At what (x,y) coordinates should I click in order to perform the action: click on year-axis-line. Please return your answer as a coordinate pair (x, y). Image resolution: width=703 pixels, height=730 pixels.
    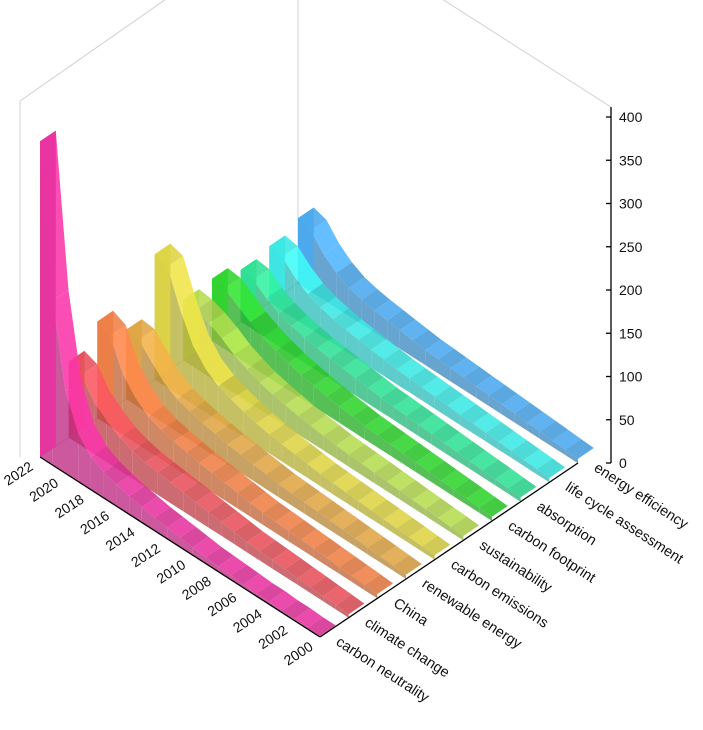
    Looking at the image, I should click on (180, 547).